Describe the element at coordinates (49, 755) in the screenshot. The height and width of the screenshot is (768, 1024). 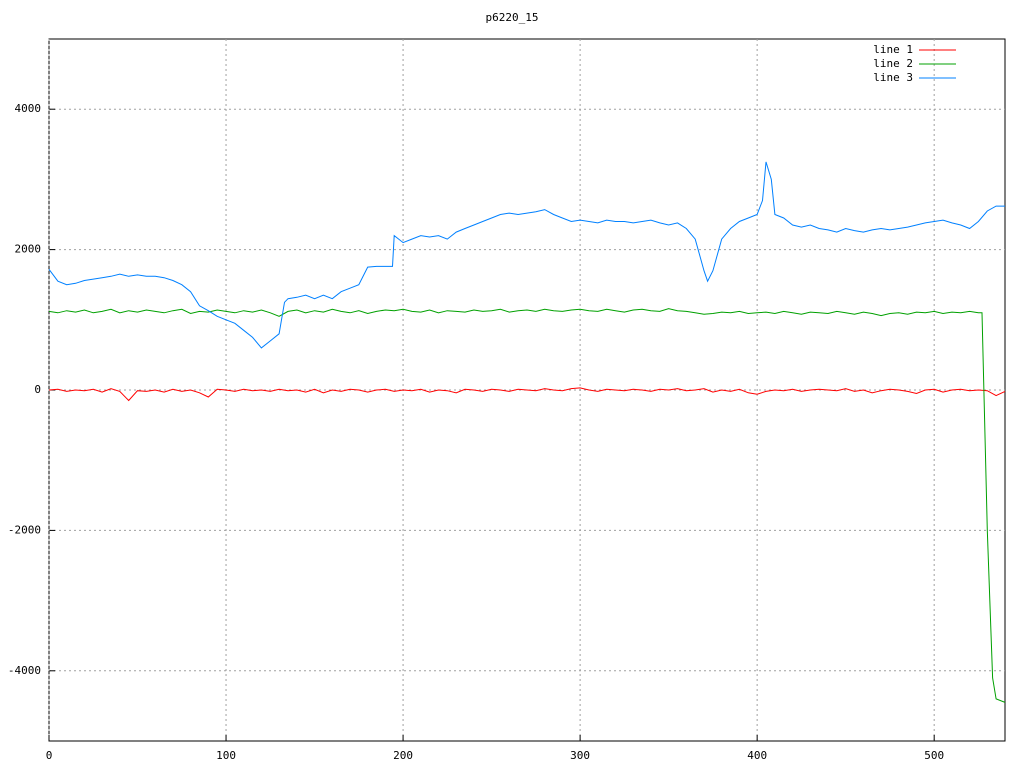
I see `x-tick-label: 0` at that location.